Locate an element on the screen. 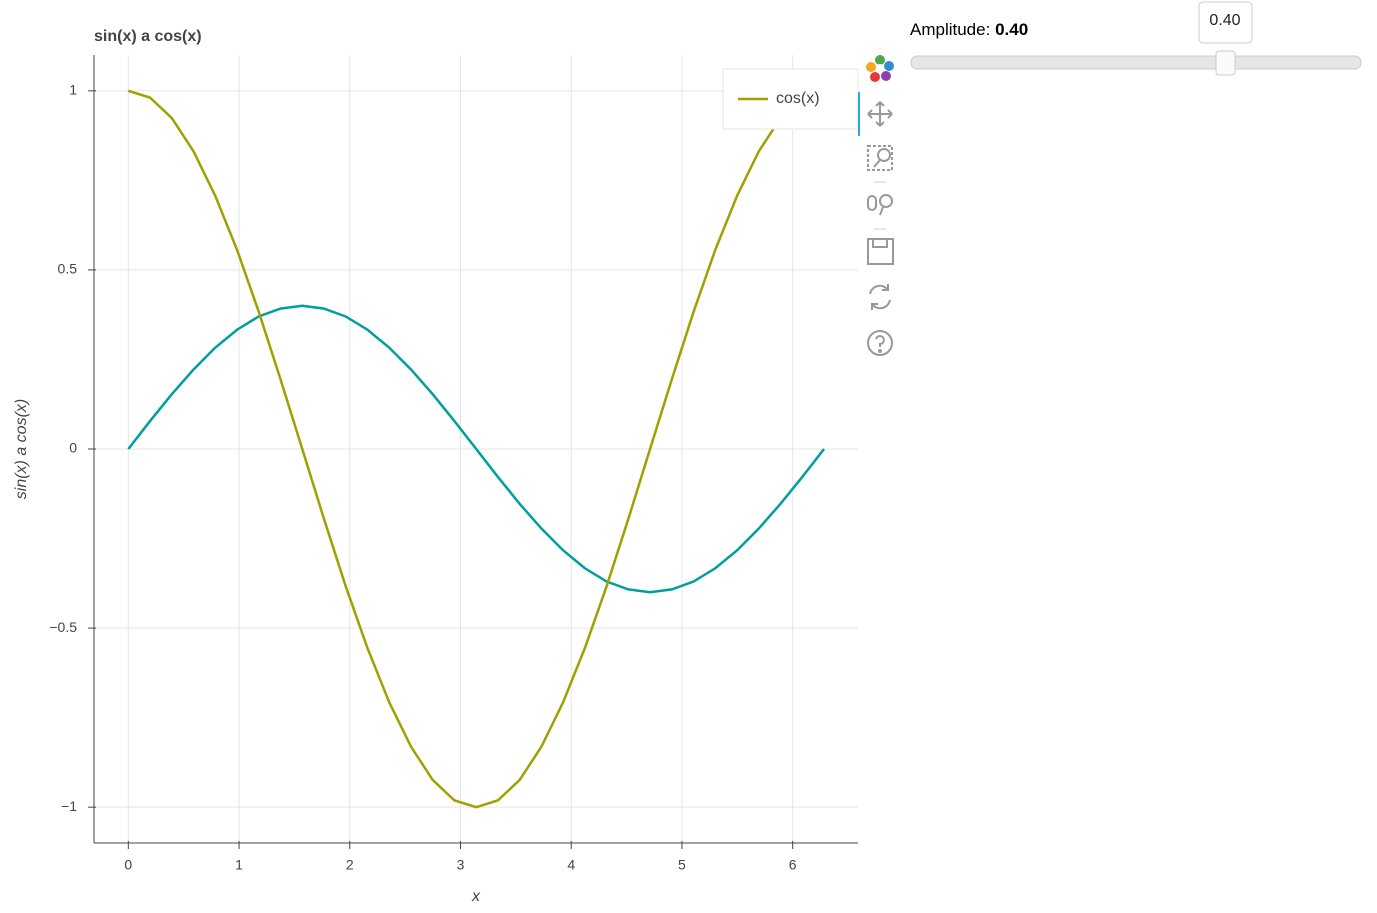 This screenshot has height=913, width=1377. bokeh-logo is located at coordinates (880, 68).